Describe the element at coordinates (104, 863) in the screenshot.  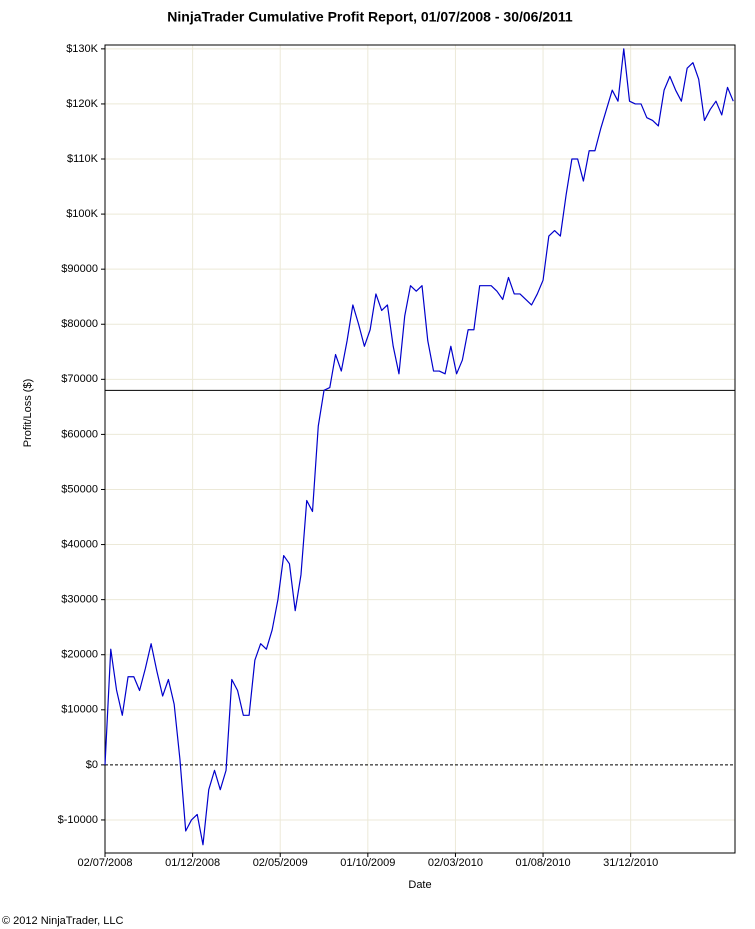
I see `x-tick-label: 02/07/2008` at that location.